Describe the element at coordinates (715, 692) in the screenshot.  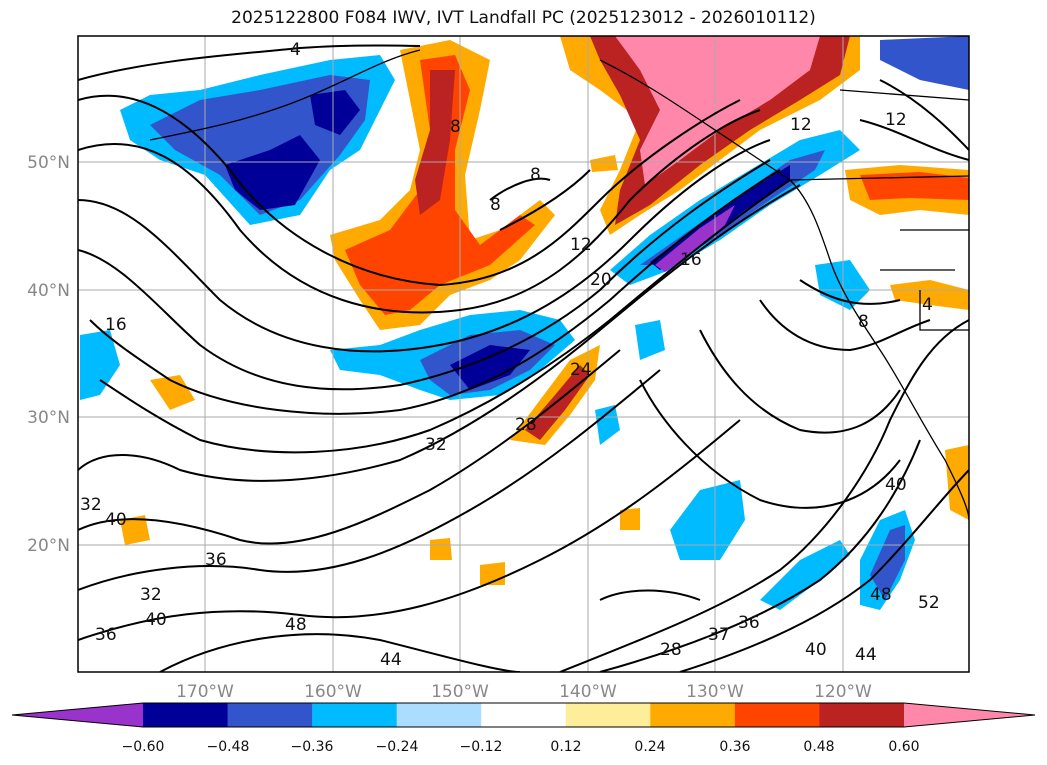
I see `lon-label: 130°W` at that location.